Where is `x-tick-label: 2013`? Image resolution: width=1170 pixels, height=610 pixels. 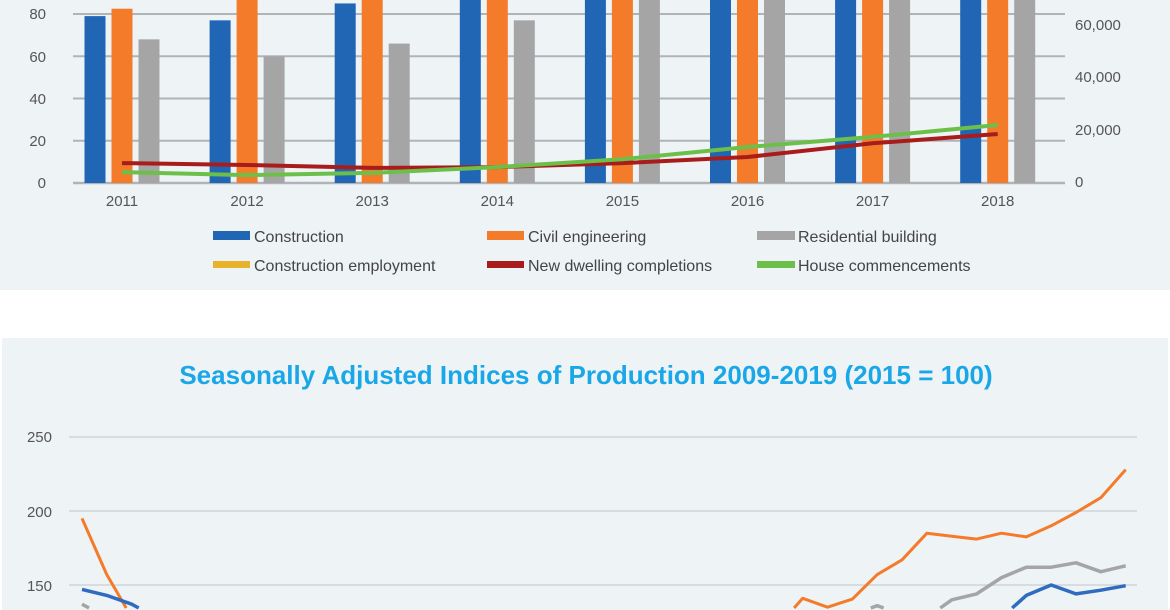 x-tick-label: 2013 is located at coordinates (372, 201).